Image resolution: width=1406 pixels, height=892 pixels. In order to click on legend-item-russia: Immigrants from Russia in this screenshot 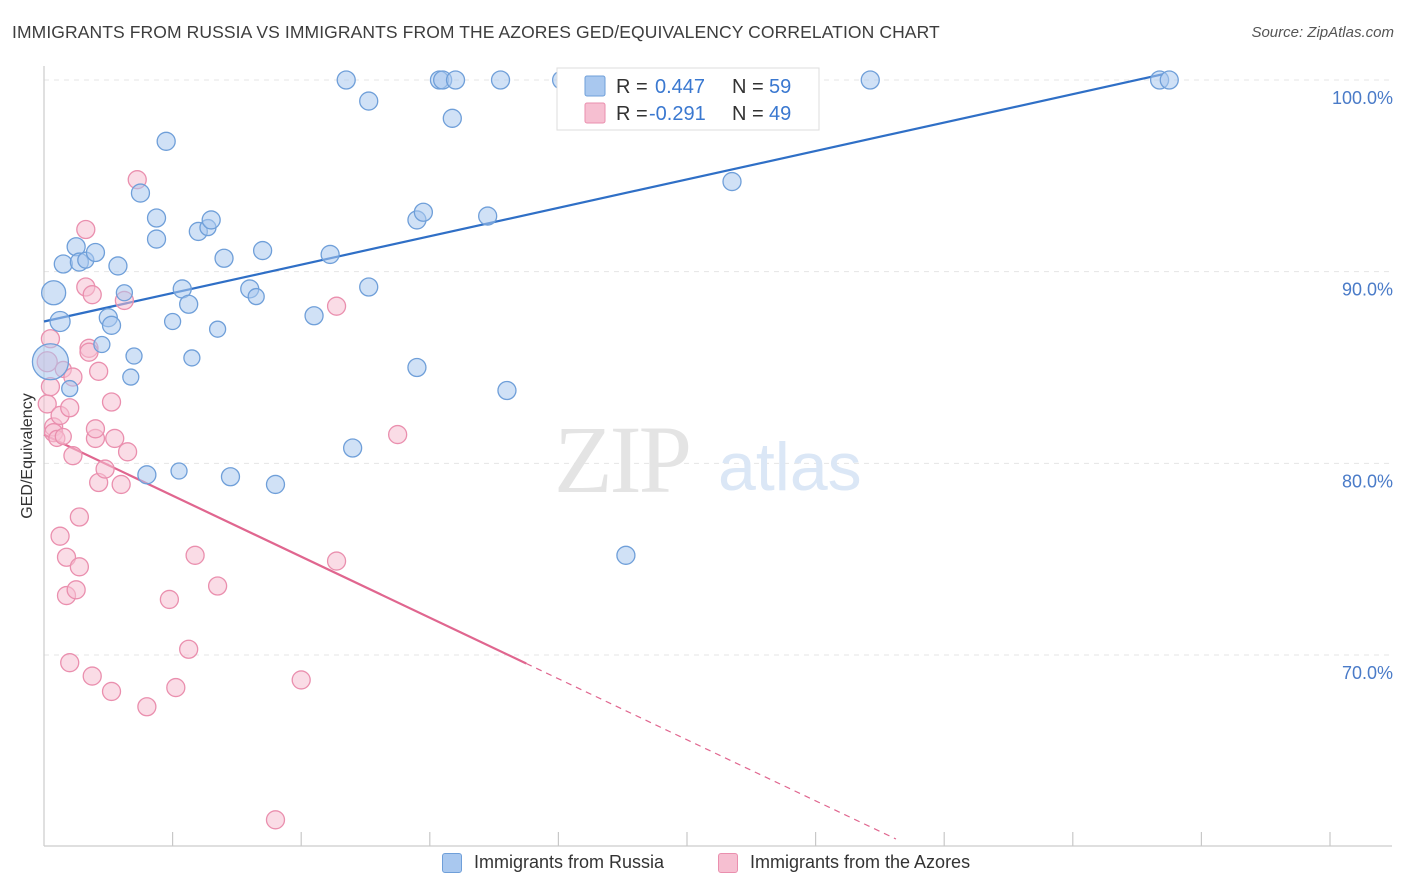, I will do `click(553, 862)`.